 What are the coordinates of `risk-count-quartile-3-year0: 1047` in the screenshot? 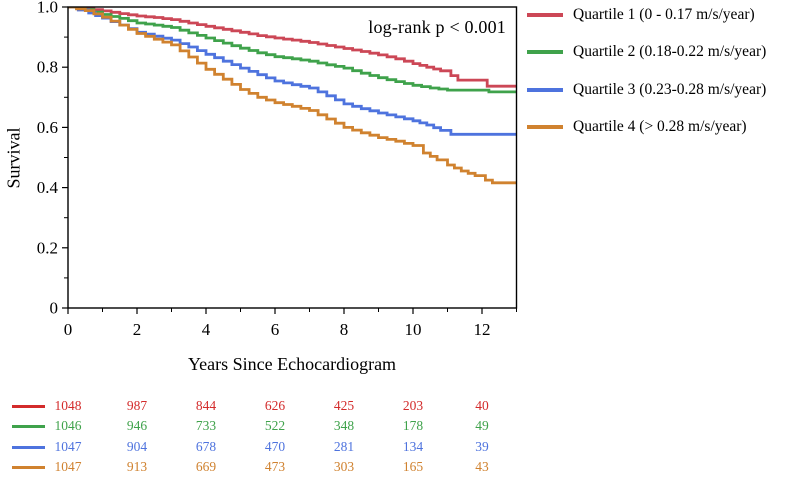 It's located at (68, 446).